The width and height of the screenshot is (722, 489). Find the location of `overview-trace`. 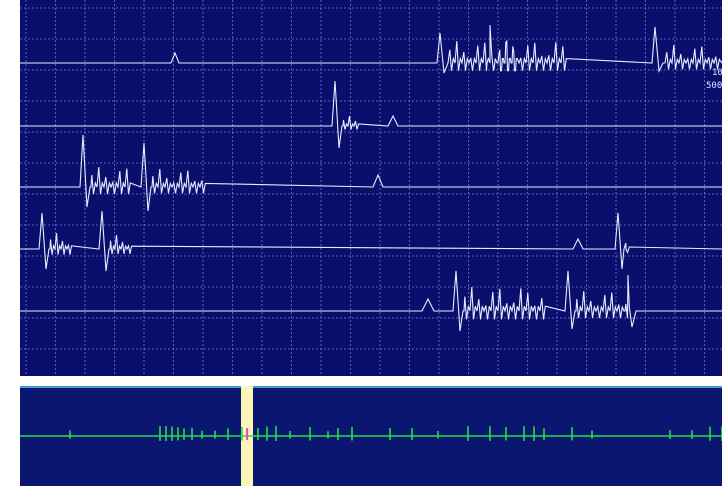

overview-trace is located at coordinates (371, 433).